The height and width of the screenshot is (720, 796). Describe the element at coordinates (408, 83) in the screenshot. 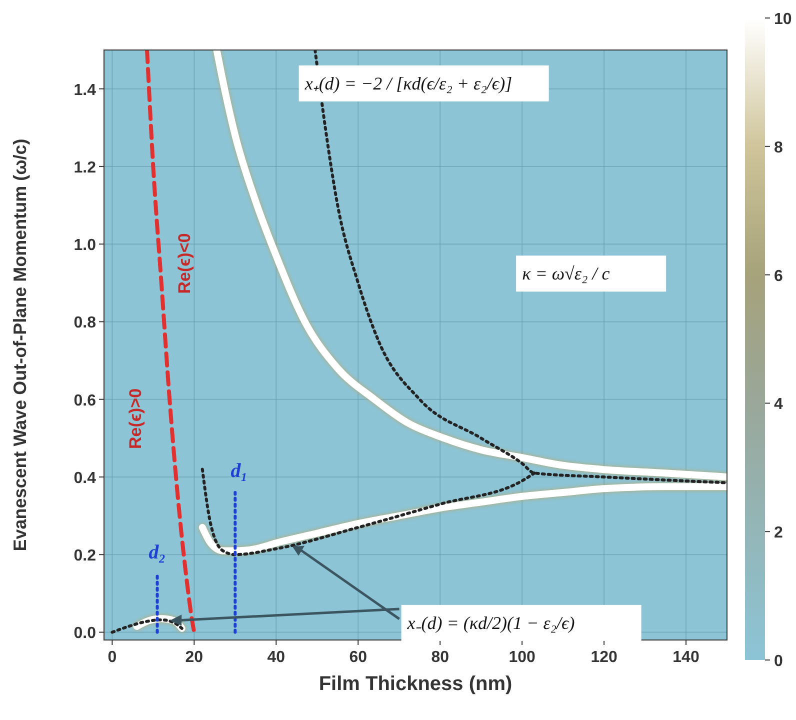

I see `annotation: x₊(d) = −2 / [κd(ϵ/ε₂ + ε₂/ϵ)]` at that location.